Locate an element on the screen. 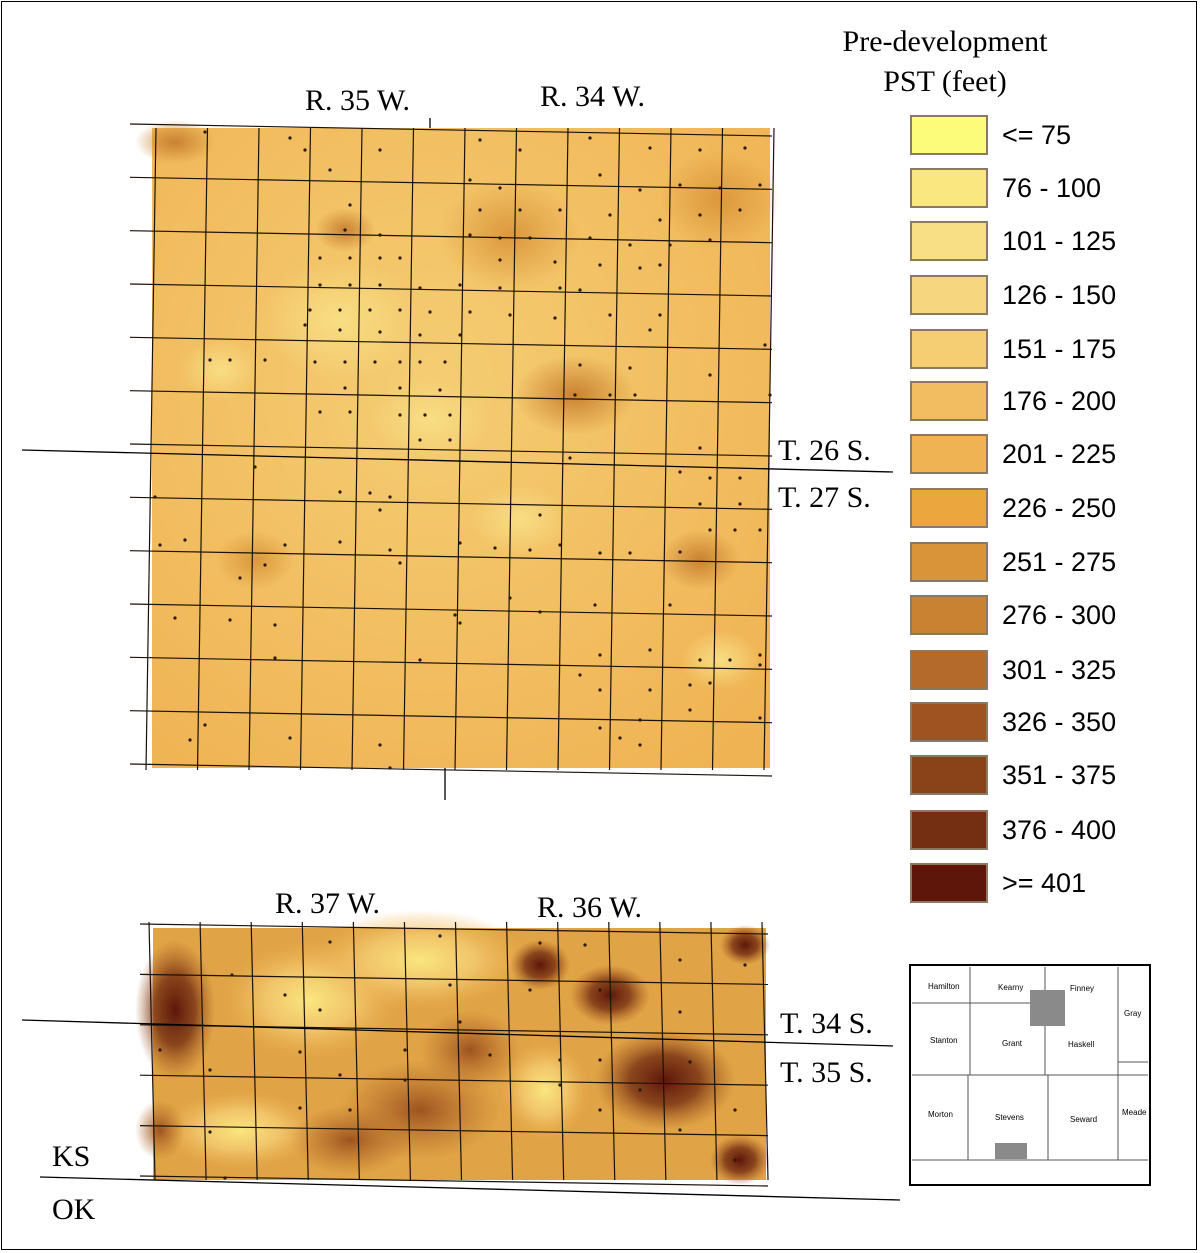 Image resolution: width=1200 pixels, height=1253 pixels. county-finney: Finney is located at coordinates (1082, 988).